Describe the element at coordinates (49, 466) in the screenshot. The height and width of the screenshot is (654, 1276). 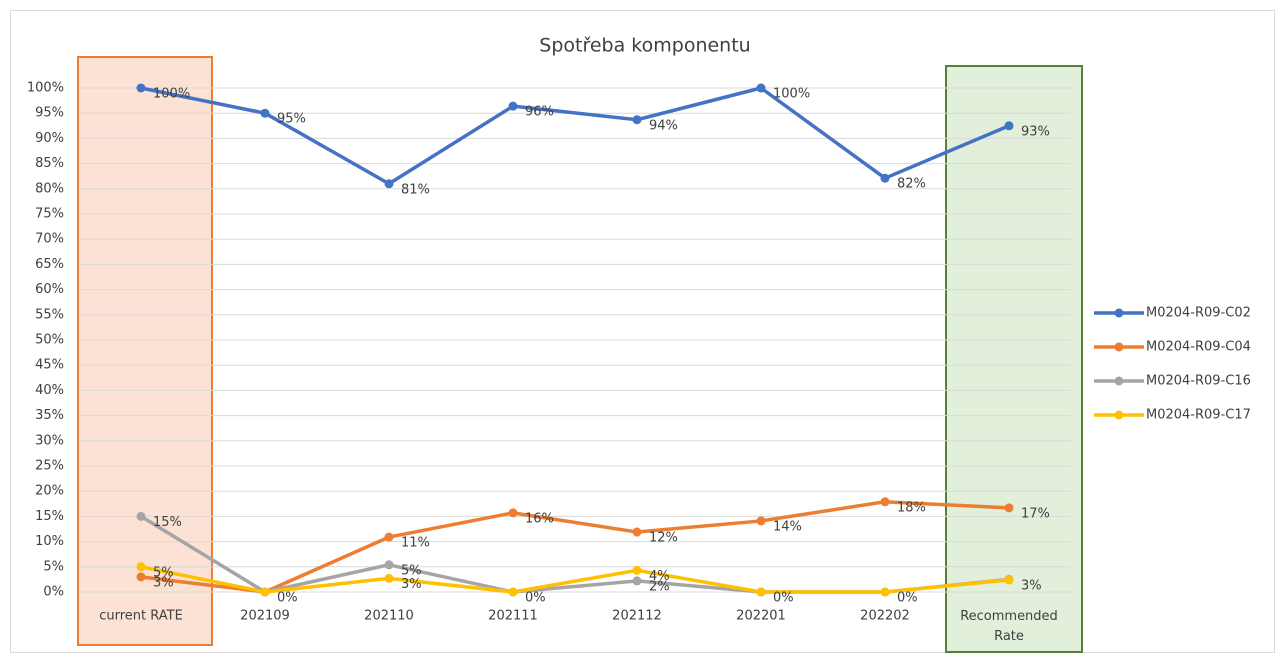
I see `y-tick-label: 25%` at that location.